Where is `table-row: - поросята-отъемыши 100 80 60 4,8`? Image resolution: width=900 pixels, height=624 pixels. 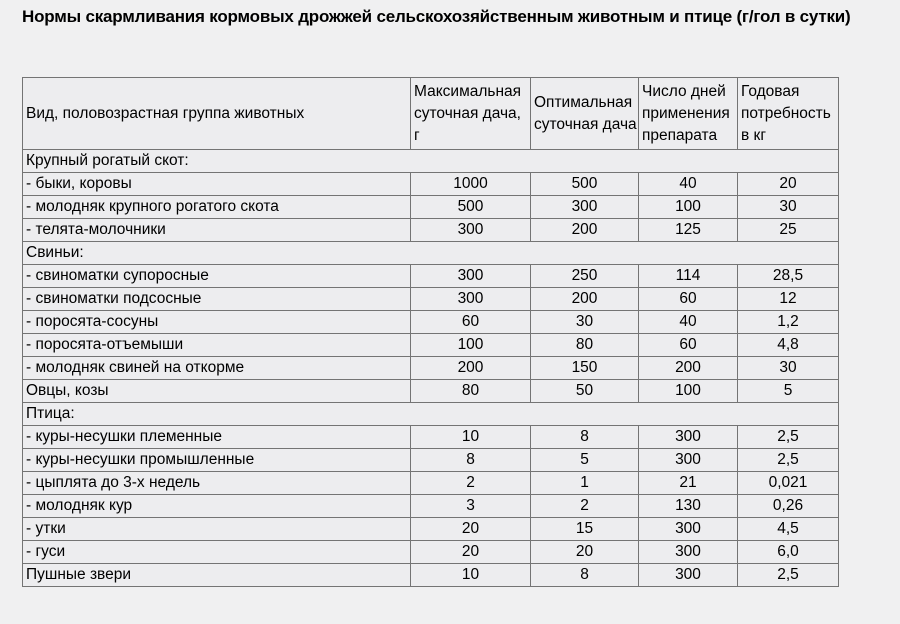
table-row: - поросята-отъемыши 100 80 60 4,8 is located at coordinates (430, 345).